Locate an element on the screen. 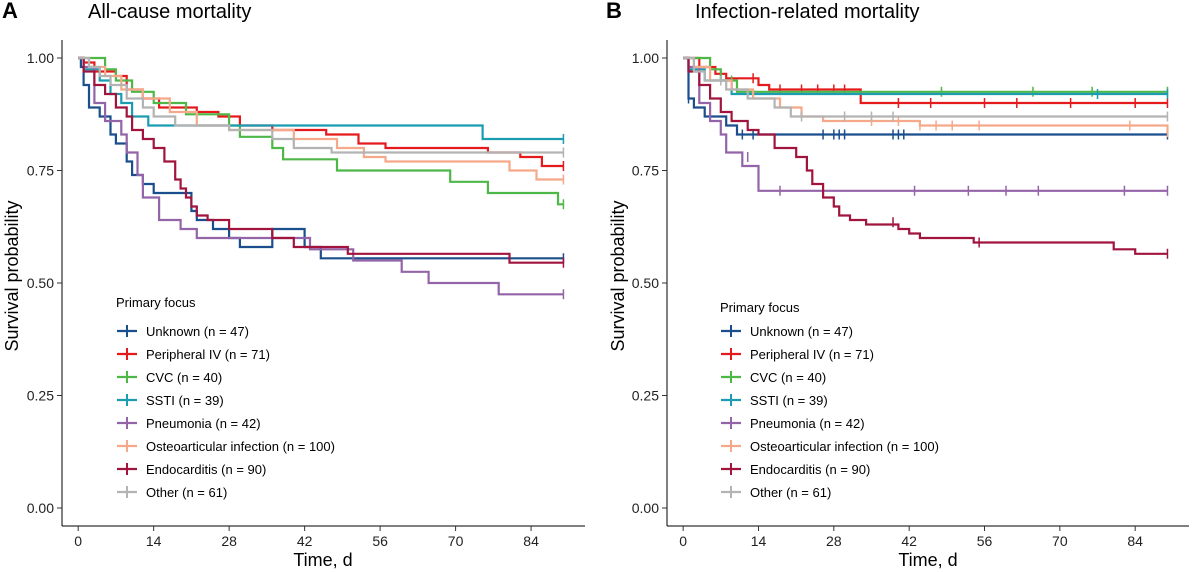 Image resolution: width=1200 pixels, height=572 pixels. panel-title: All-cause mortality is located at coordinates (169, 12).